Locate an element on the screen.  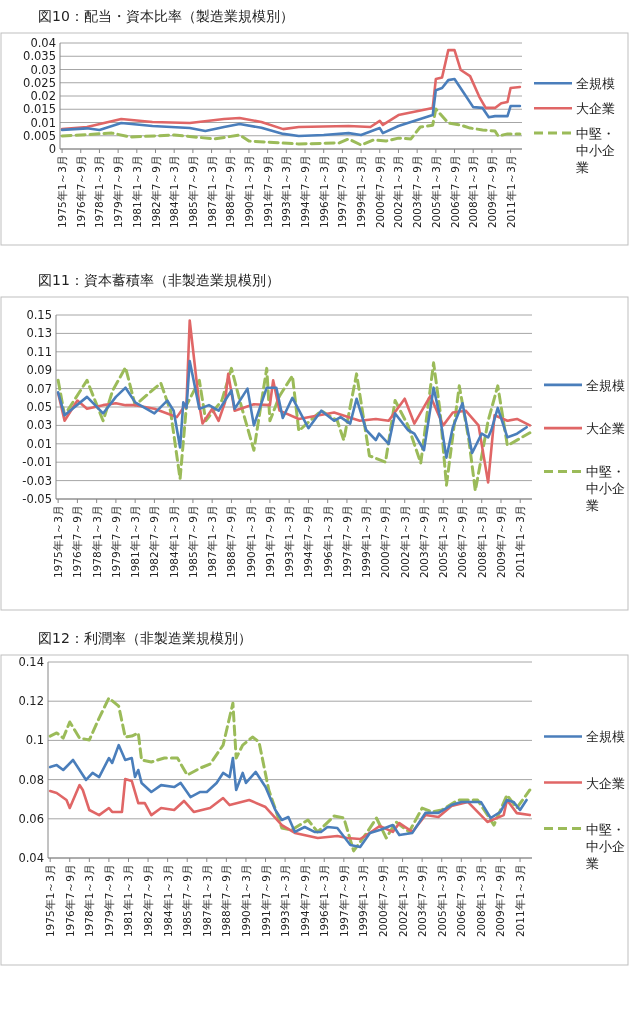
y-tick-label: 0.02 is located at coordinates (43, 96).